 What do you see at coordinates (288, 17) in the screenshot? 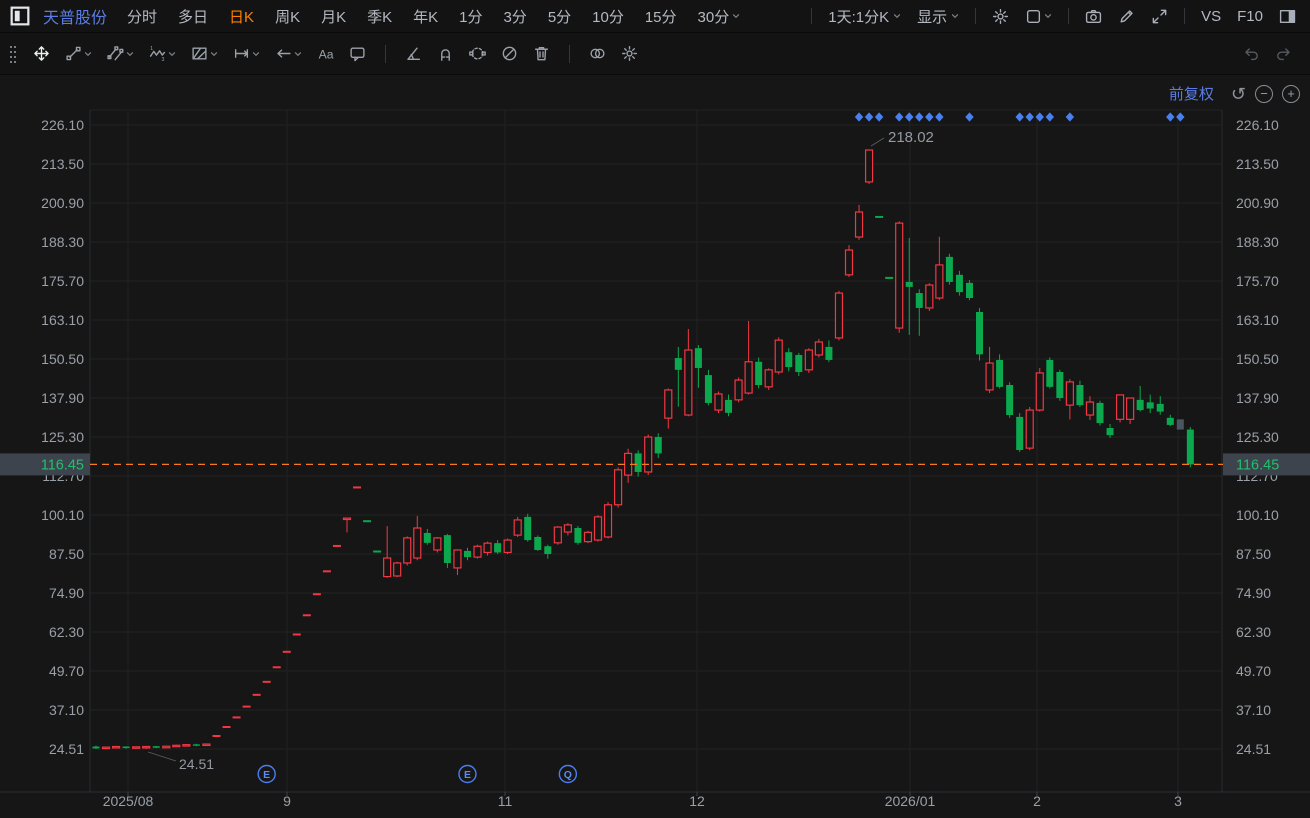
I see `tab-周K: 周K` at bounding box center [288, 17].